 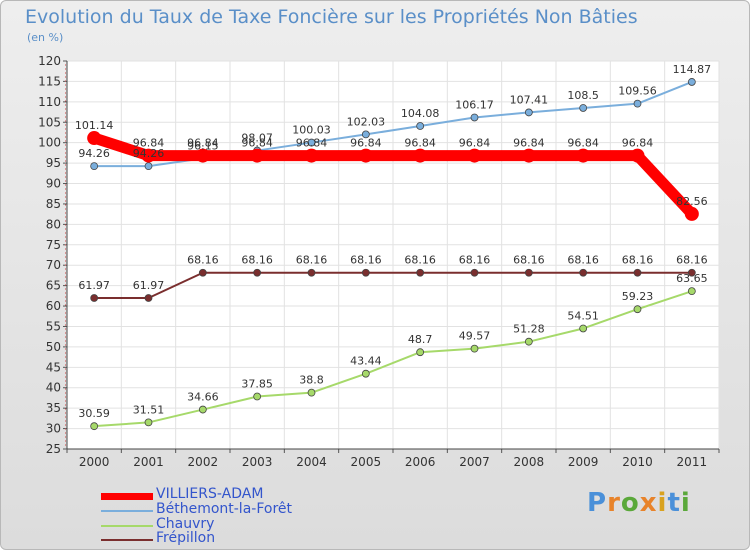 I want to click on data-label: 30.59, so click(x=94, y=413).